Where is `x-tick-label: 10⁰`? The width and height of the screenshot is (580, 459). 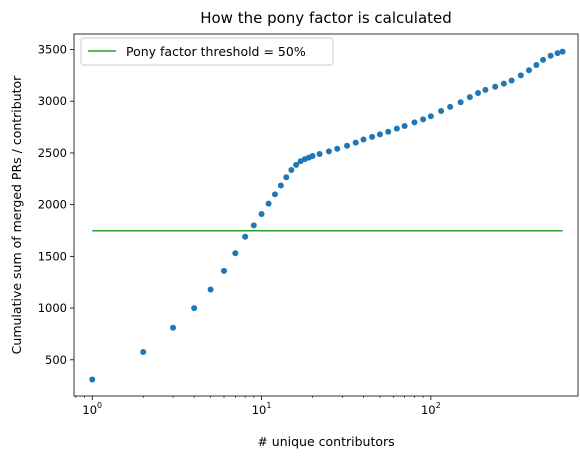
x-tick-label: 10⁰ is located at coordinates (92, 409).